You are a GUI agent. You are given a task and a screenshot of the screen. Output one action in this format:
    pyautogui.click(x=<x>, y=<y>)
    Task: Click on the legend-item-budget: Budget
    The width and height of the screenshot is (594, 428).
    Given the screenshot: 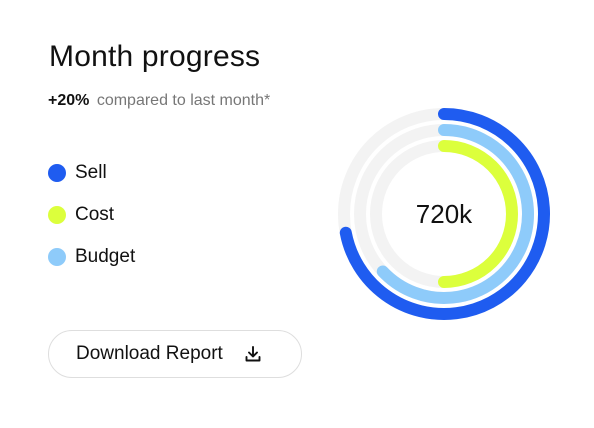 What is the action you would take?
    pyautogui.click(x=91, y=257)
    